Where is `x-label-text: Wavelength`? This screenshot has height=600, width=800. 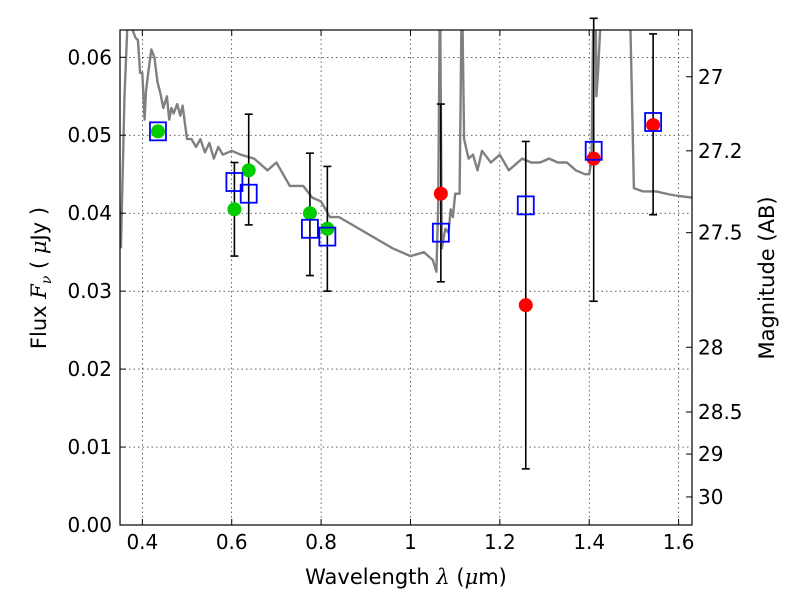 x-label-text: Wavelength is located at coordinates (370, 577).